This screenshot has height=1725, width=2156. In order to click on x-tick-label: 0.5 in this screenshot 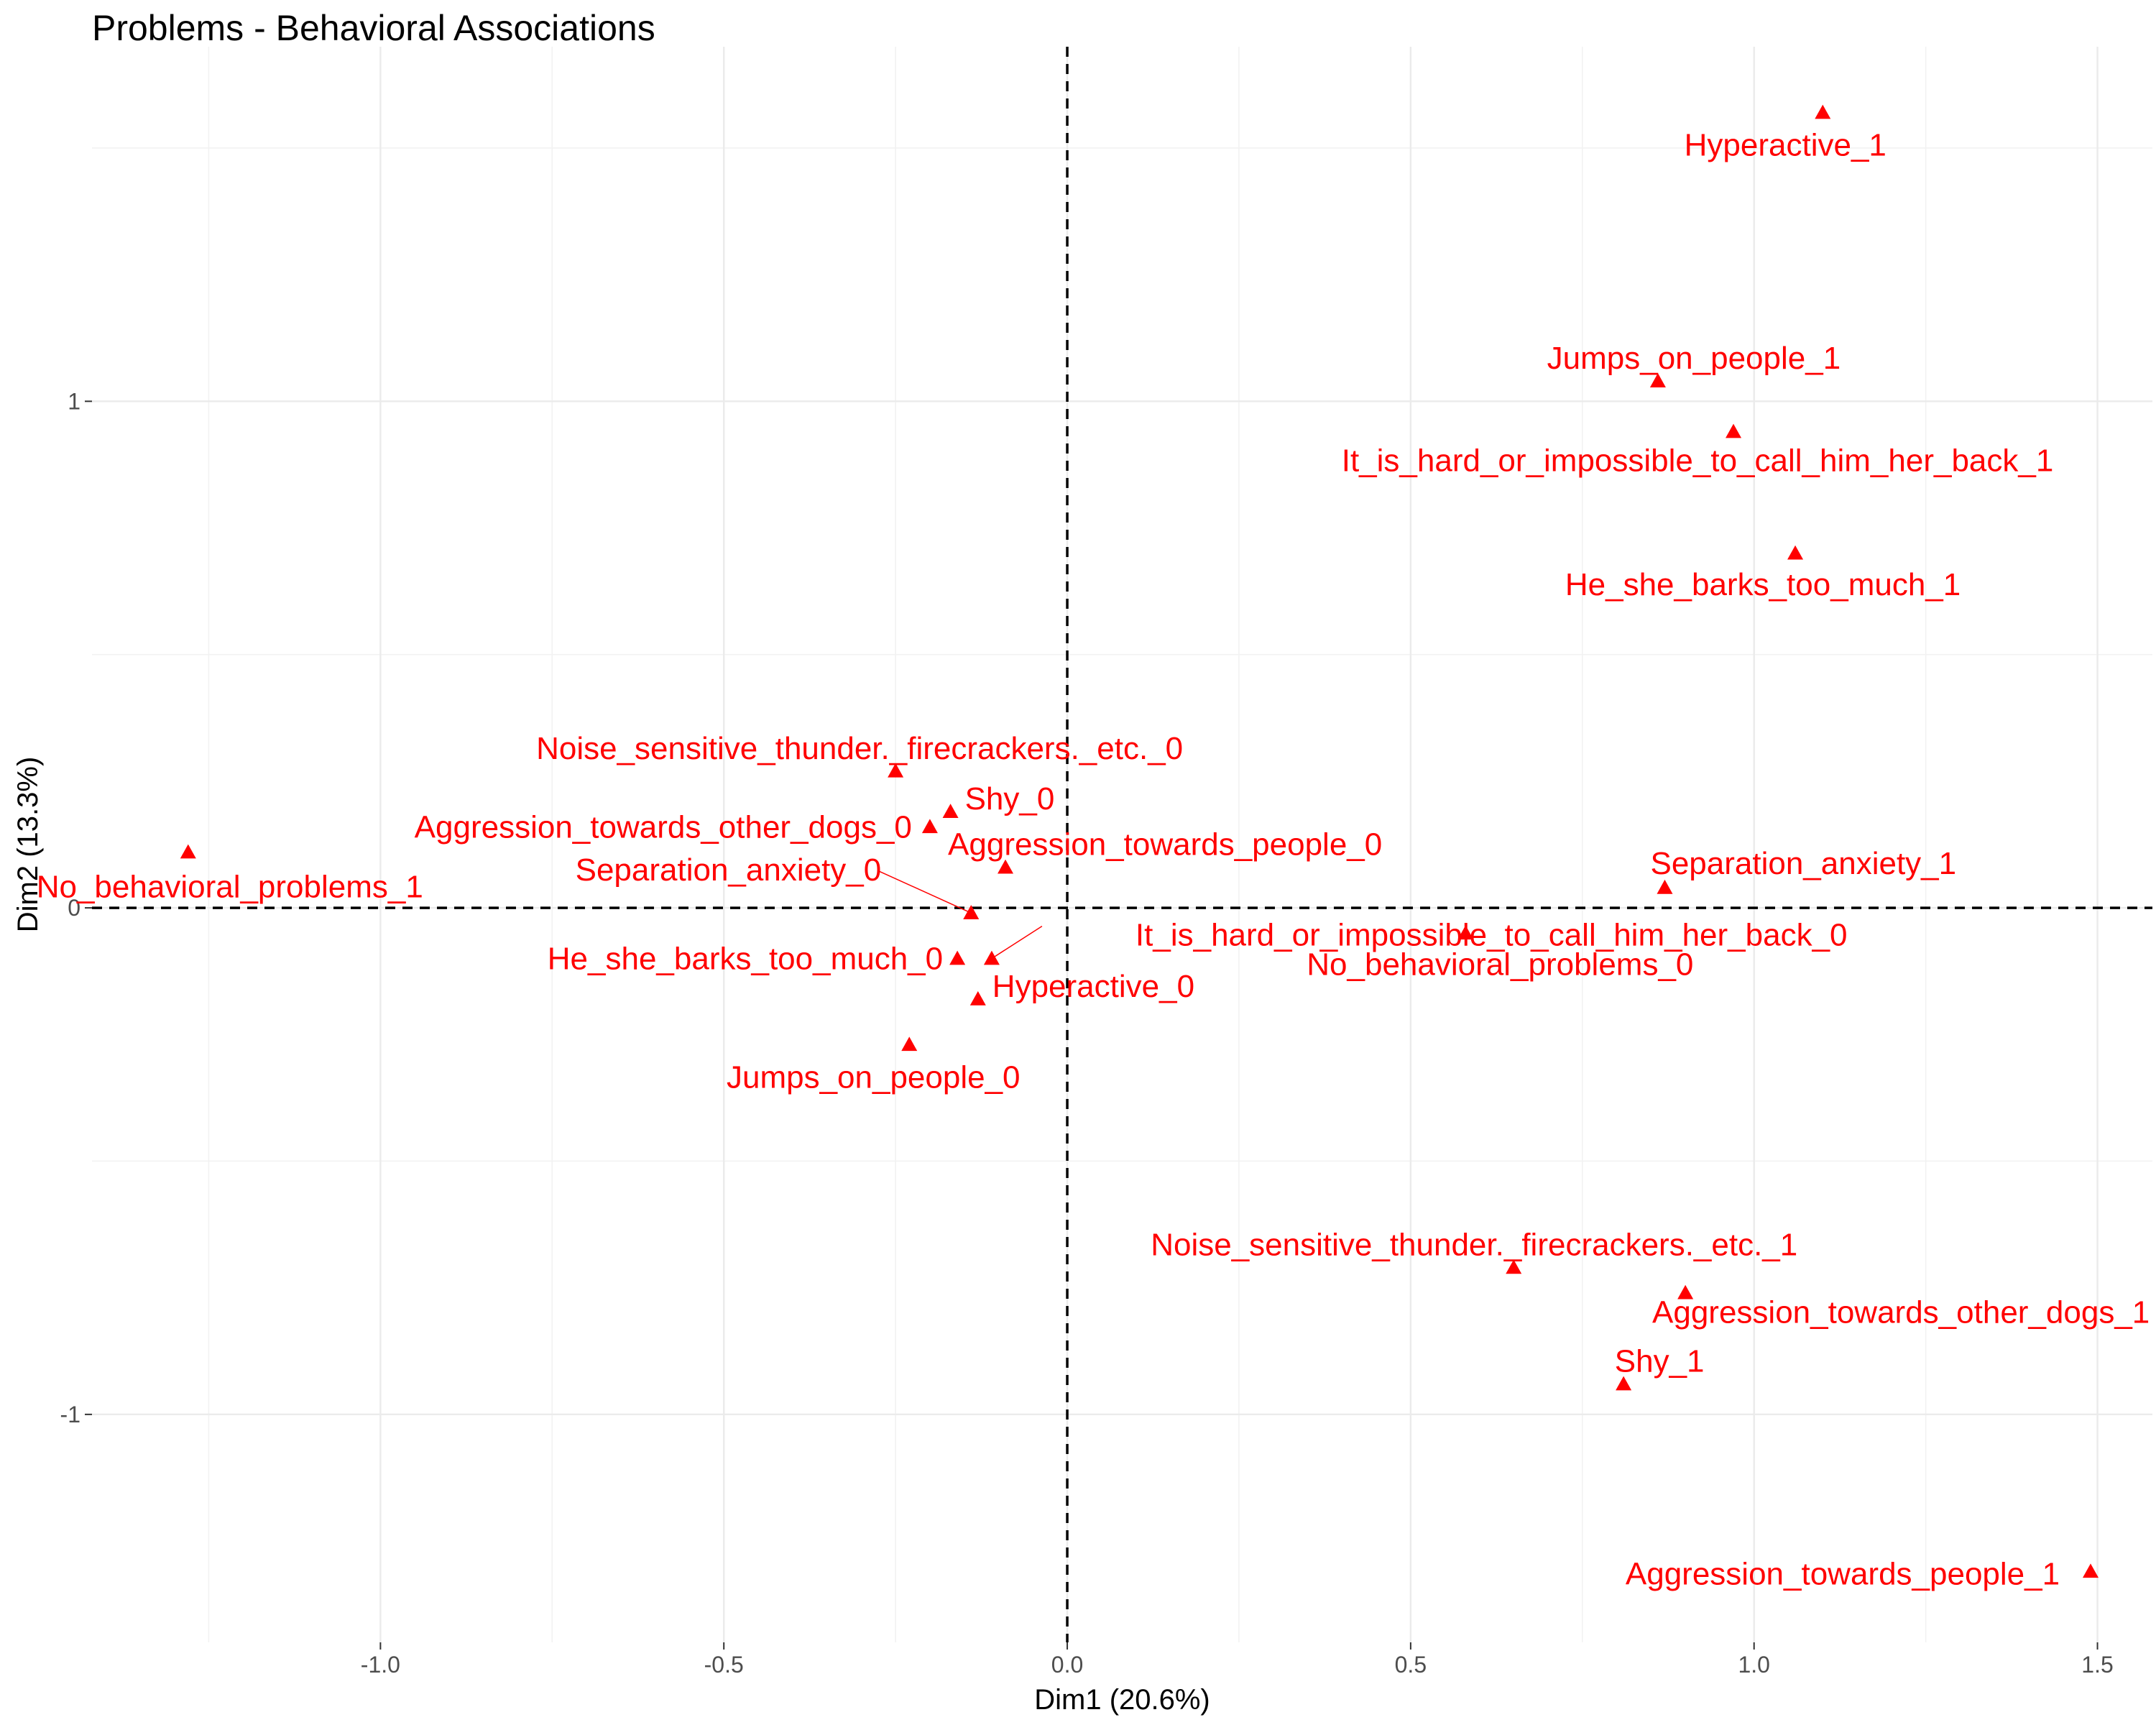, I will do `click(1411, 1665)`.